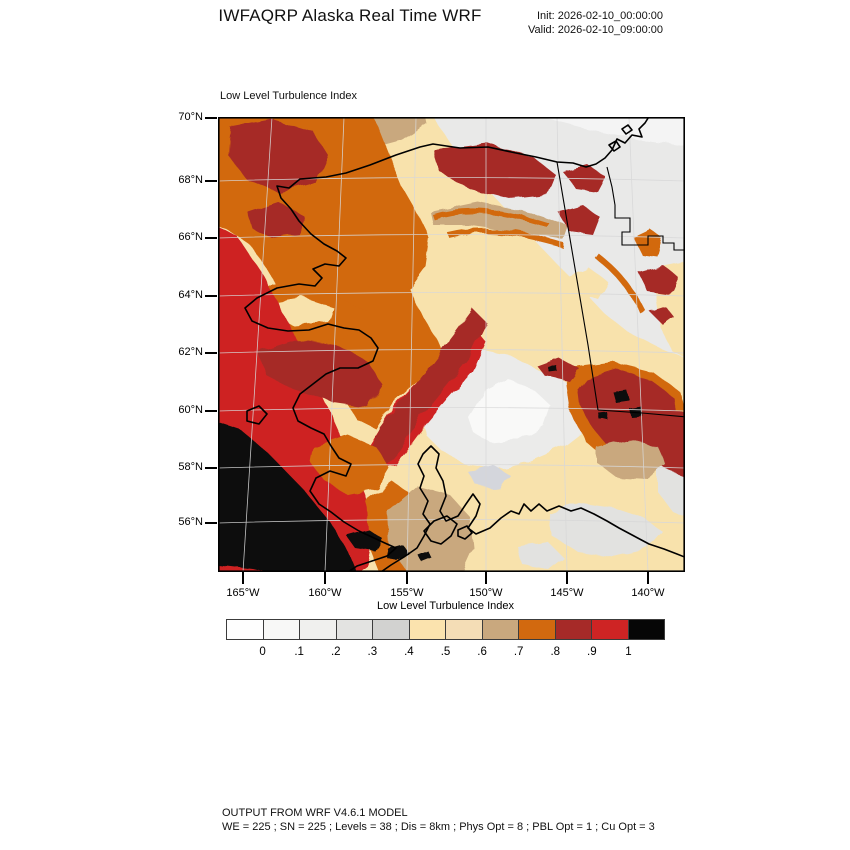 This screenshot has height=850, width=850. I want to click on field-label: Low Level Turbulence Index, so click(288, 96).